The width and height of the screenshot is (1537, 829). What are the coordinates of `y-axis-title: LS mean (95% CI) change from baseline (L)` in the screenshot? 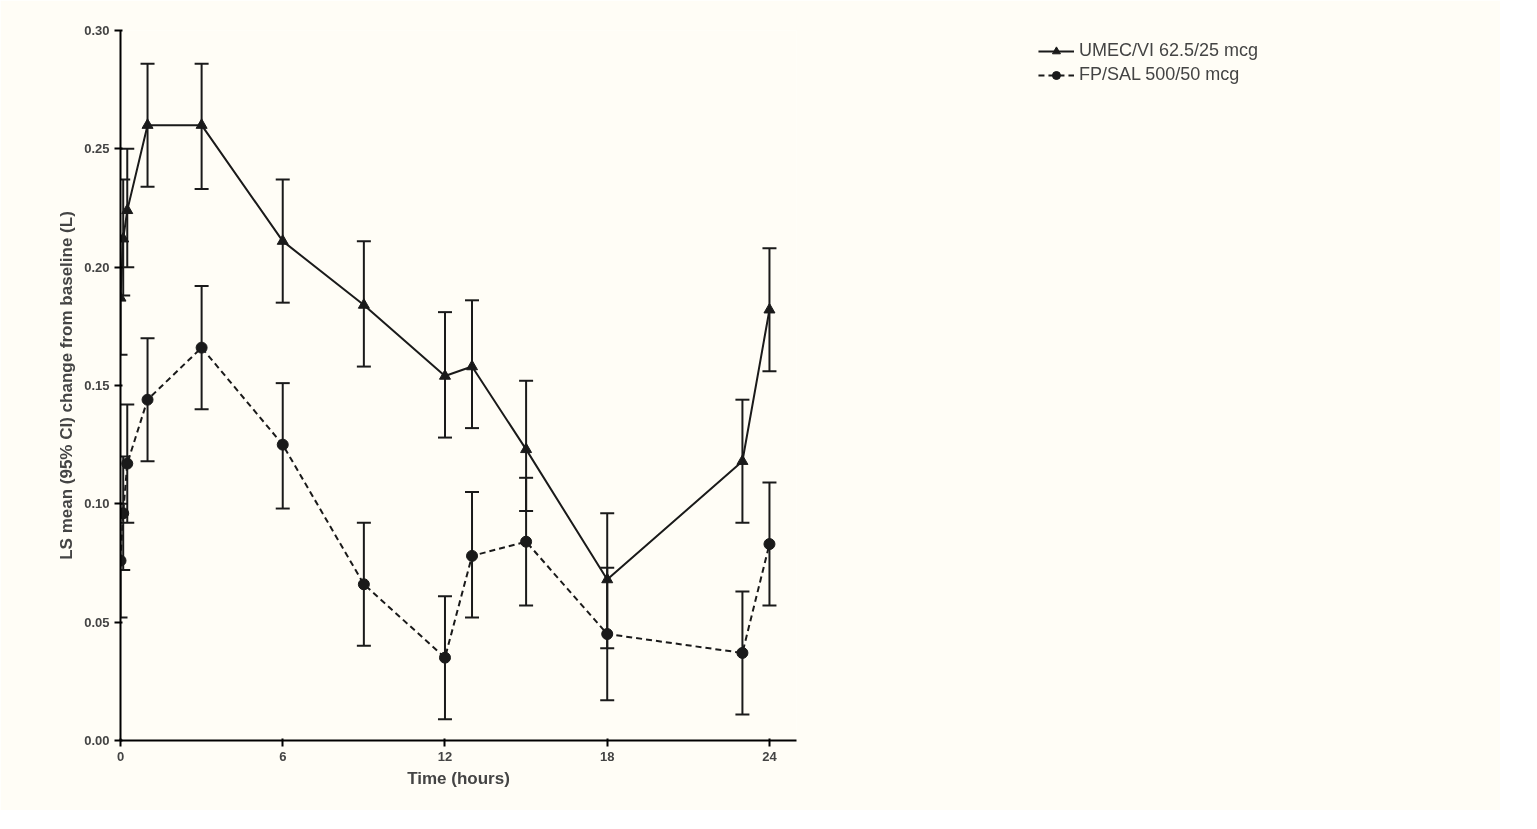 It's located at (67, 385).